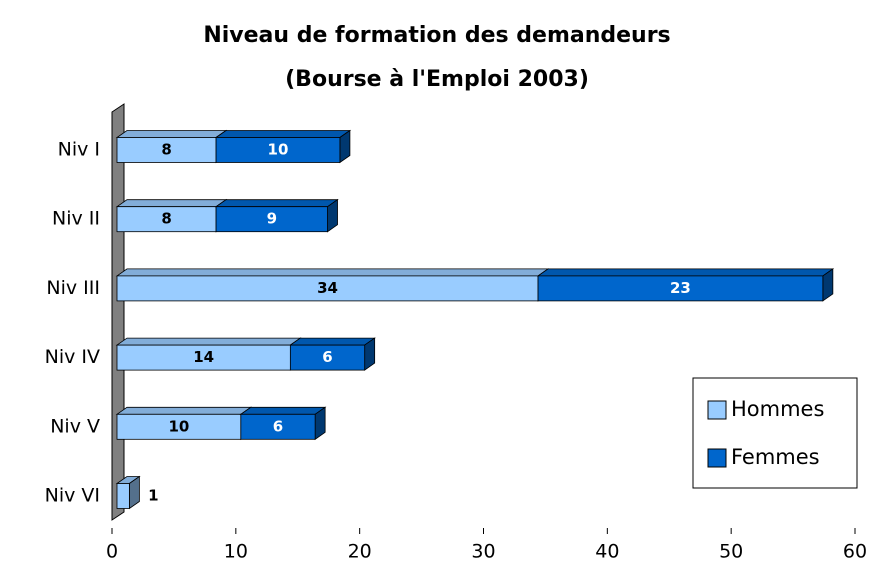 This screenshot has width=874, height=582. I want to click on data-label: 14, so click(203, 357).